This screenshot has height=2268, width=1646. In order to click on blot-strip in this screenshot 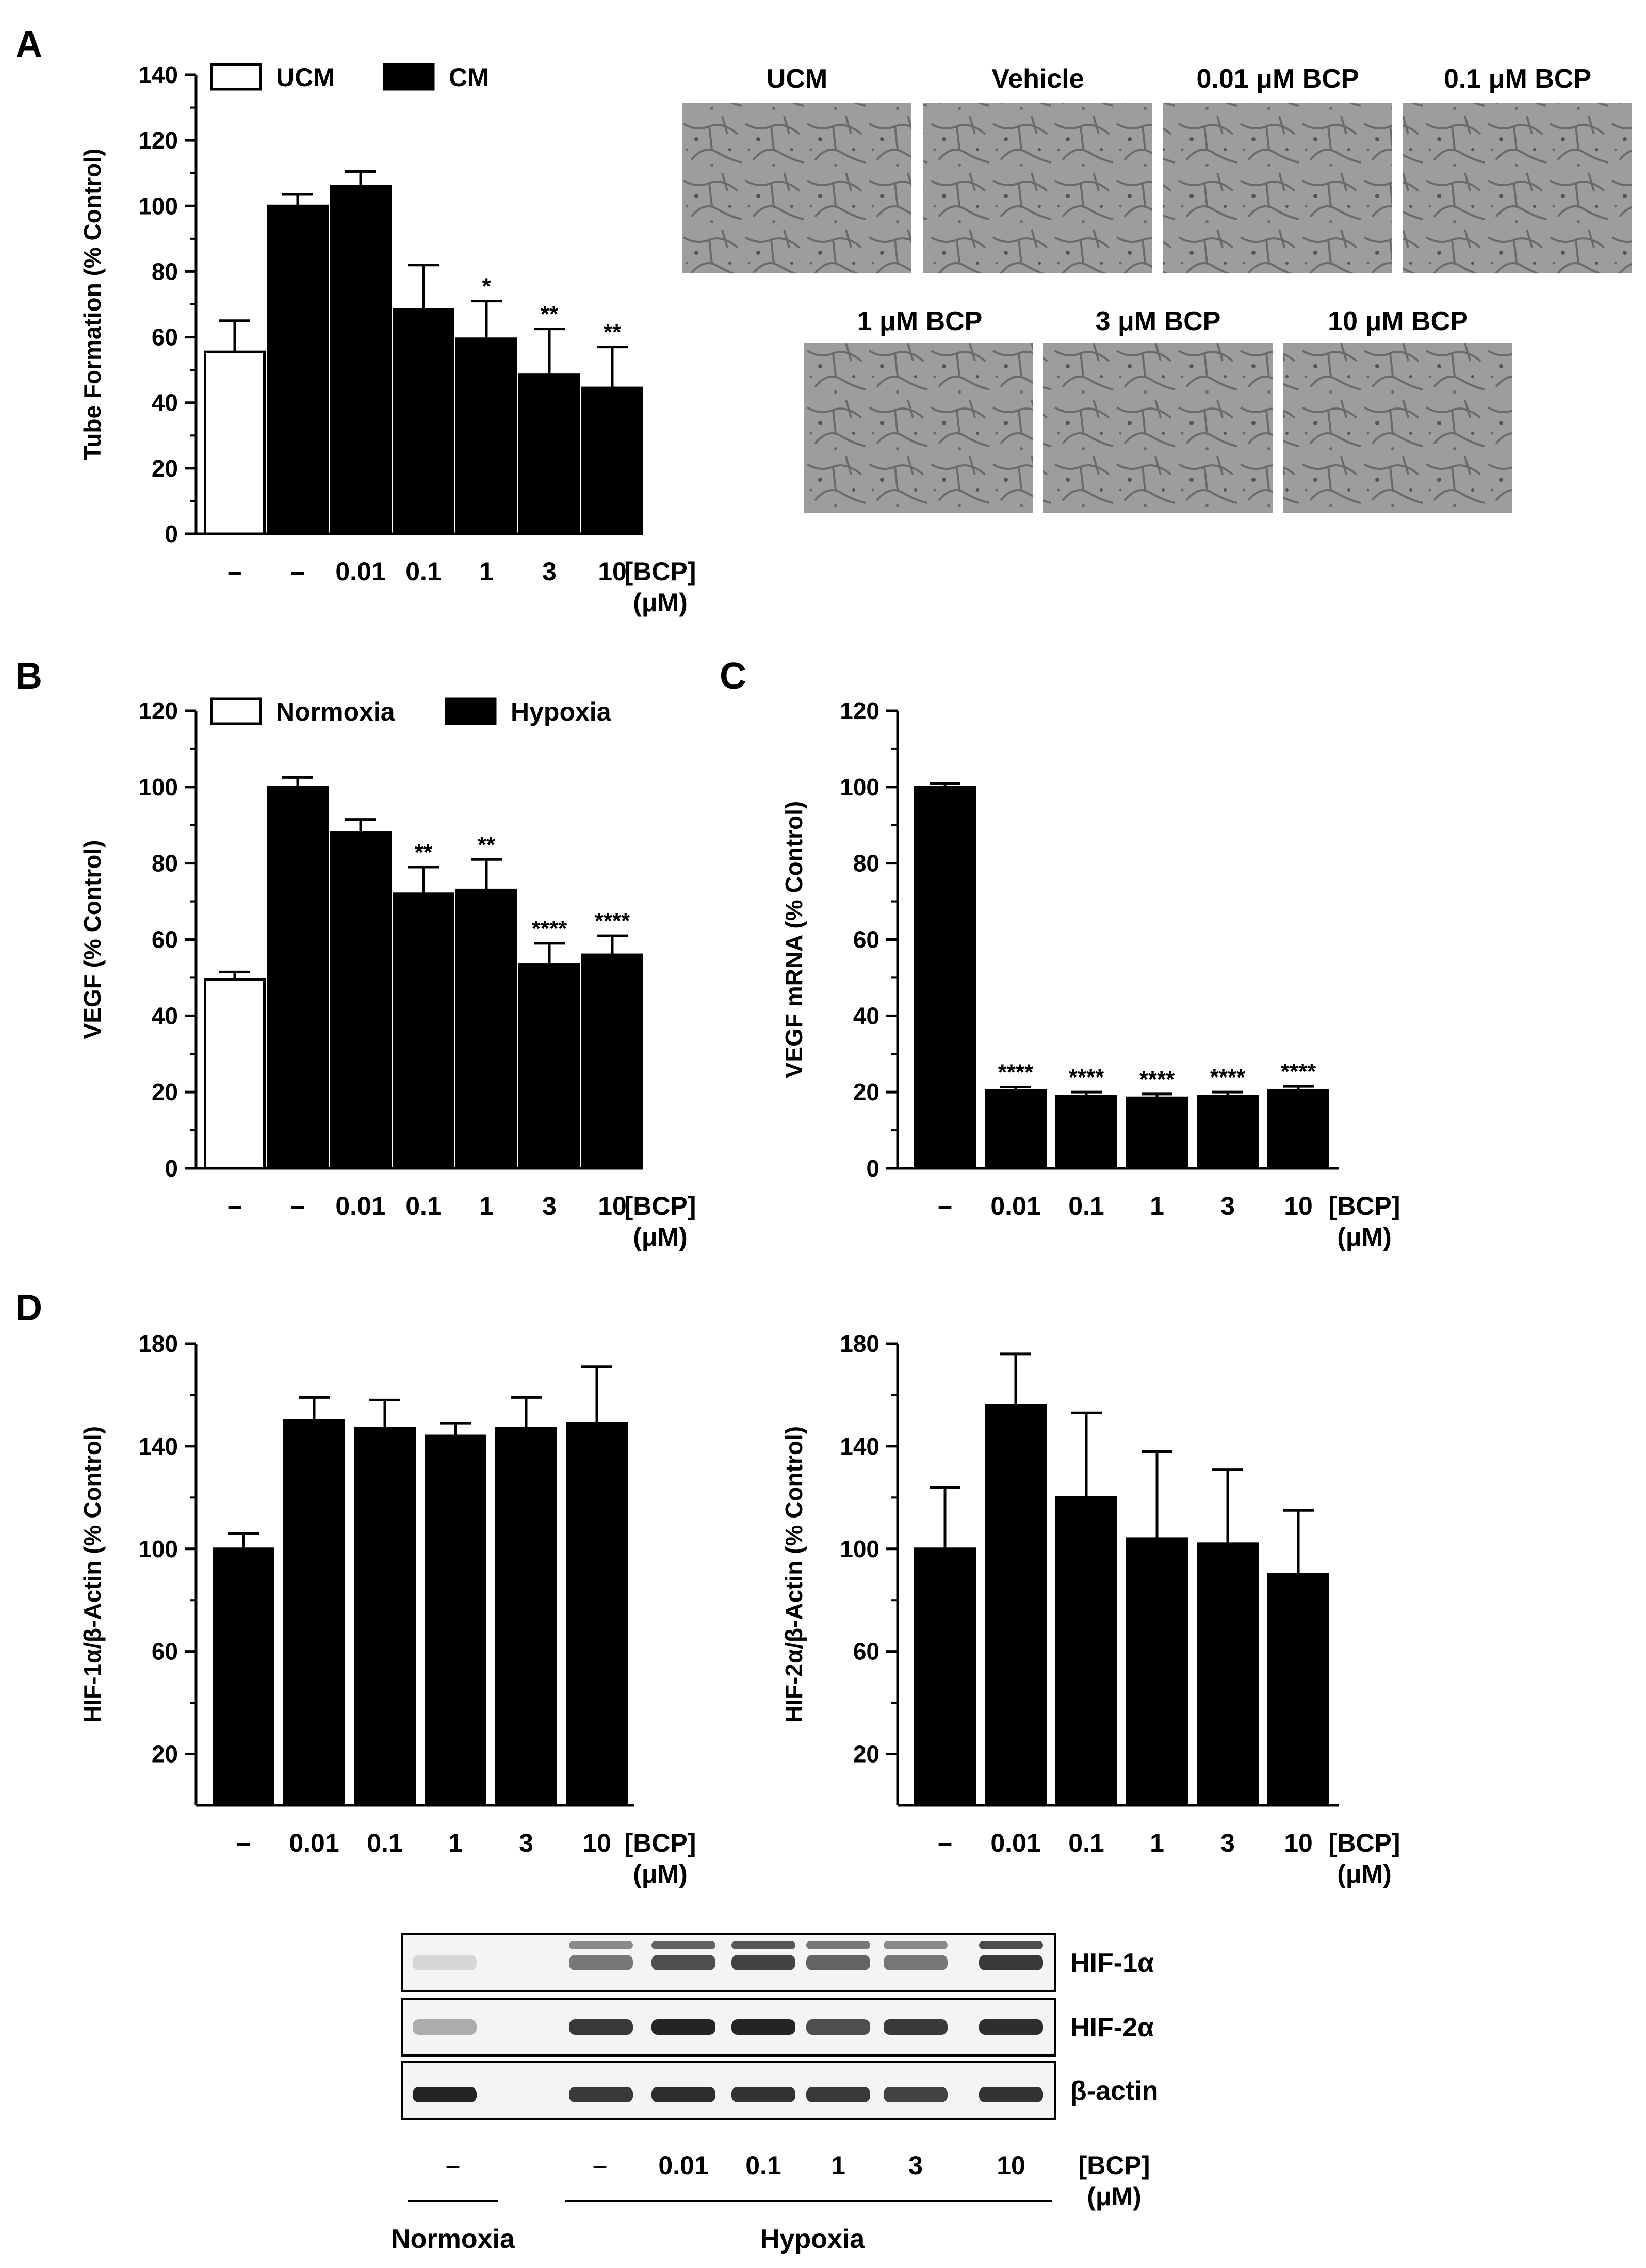, I will do `click(728, 2028)`.